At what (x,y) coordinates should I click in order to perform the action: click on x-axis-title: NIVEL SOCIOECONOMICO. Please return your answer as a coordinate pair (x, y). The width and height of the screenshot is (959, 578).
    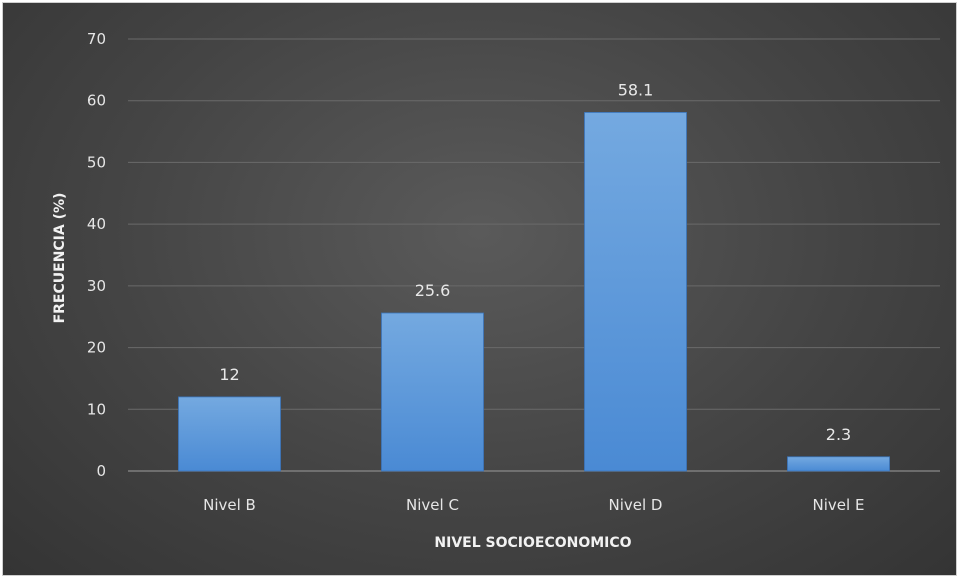
    Looking at the image, I should click on (532, 543).